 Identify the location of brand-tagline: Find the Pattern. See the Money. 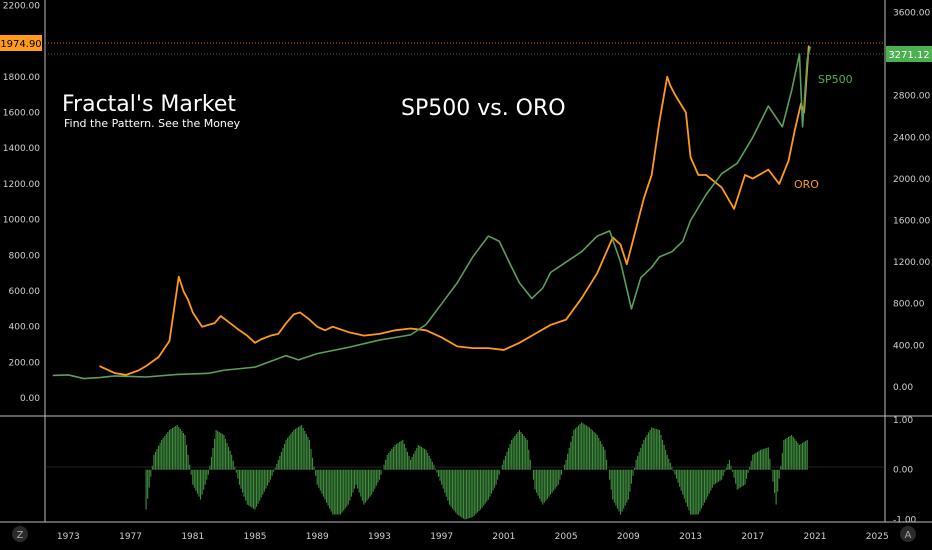
(152, 123).